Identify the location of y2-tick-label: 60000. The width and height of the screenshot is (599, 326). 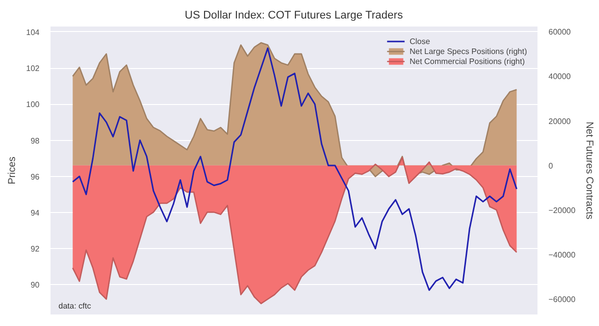
(560, 32).